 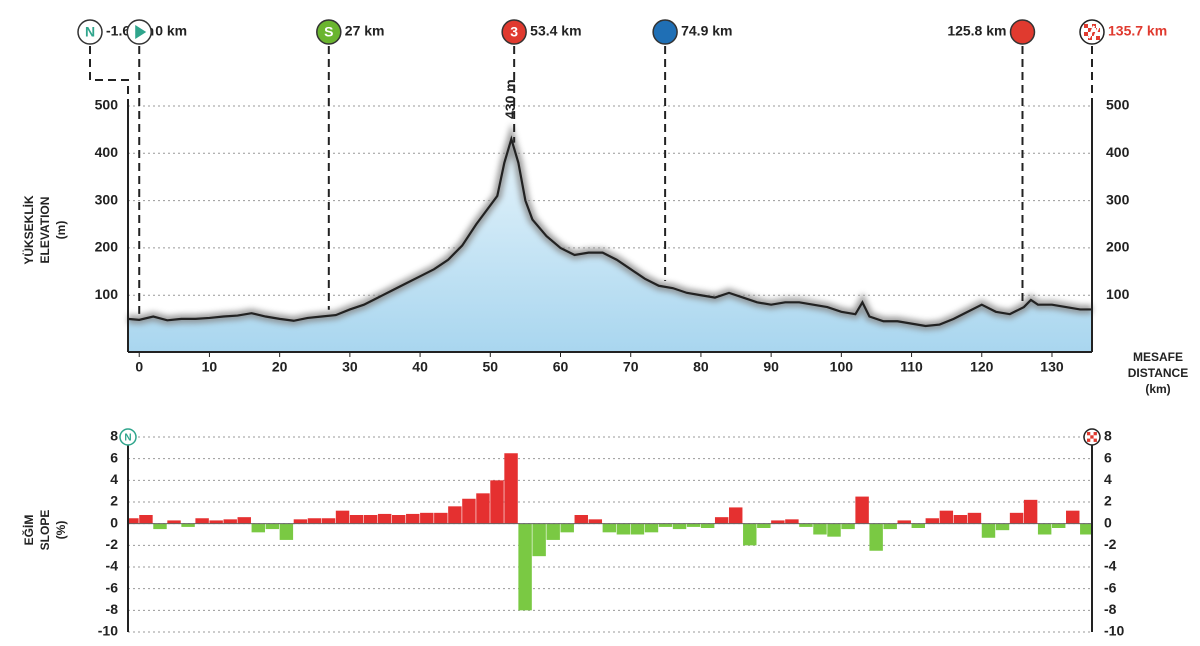 What do you see at coordinates (771, 367) in the screenshot?
I see `x-tick-label: 90` at bounding box center [771, 367].